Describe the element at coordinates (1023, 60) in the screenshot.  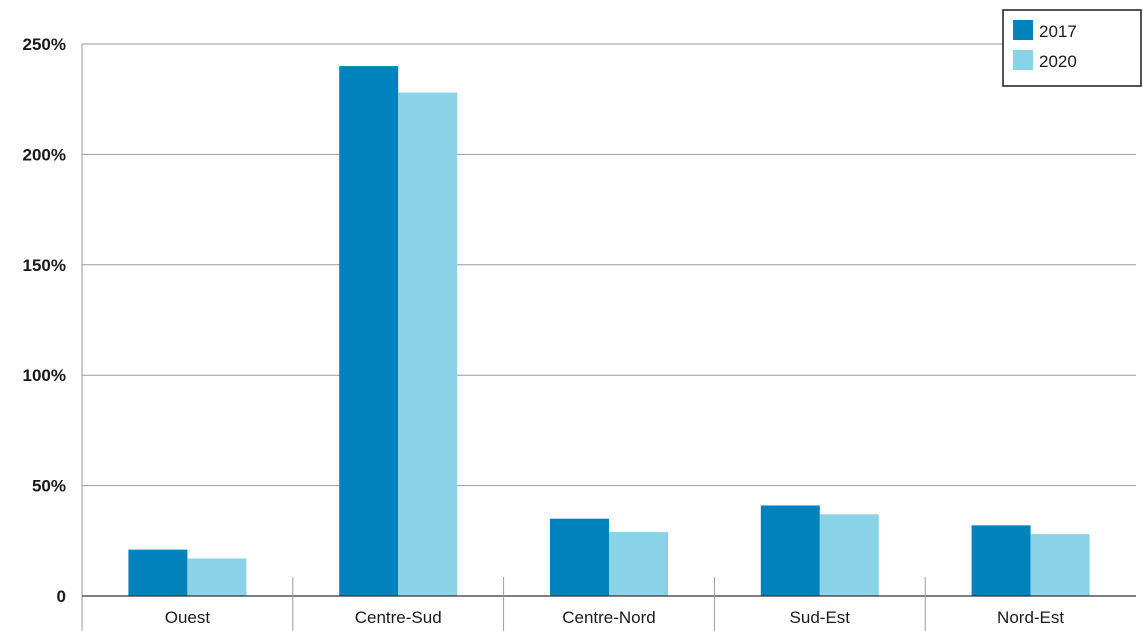
I see `legend-swatch-2020` at that location.